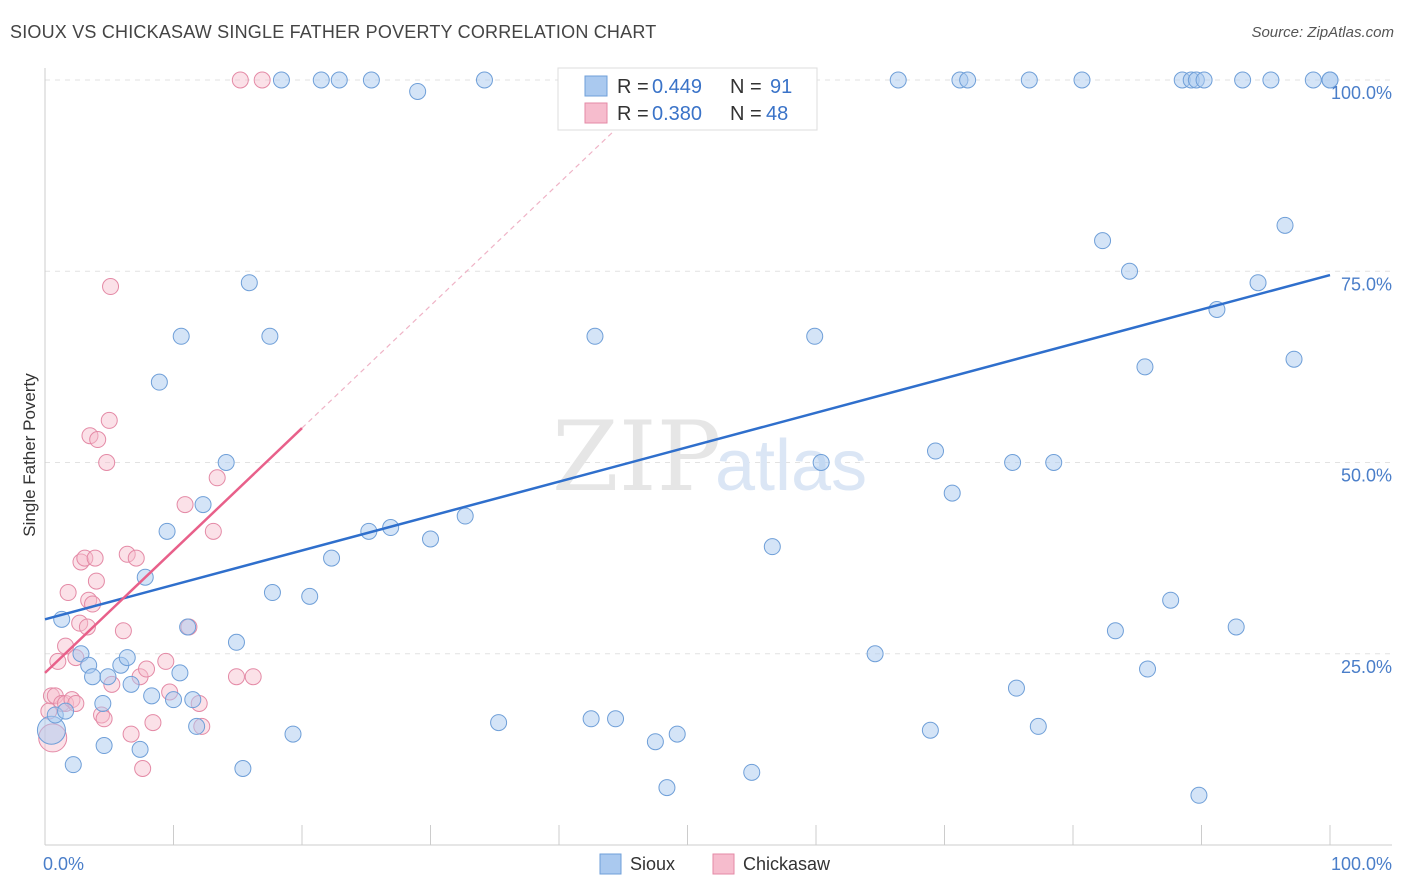 This screenshot has height=892, width=1406. What do you see at coordinates (746, 87) in the screenshot?
I see `legend-sioux-n-label: N =` at bounding box center [746, 87].